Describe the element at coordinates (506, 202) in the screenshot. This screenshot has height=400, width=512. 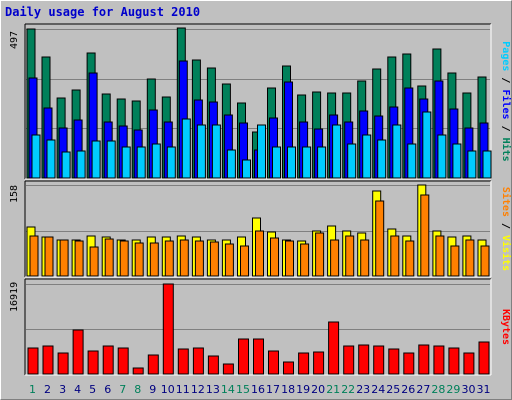
I see `legend-part: Sites` at that location.